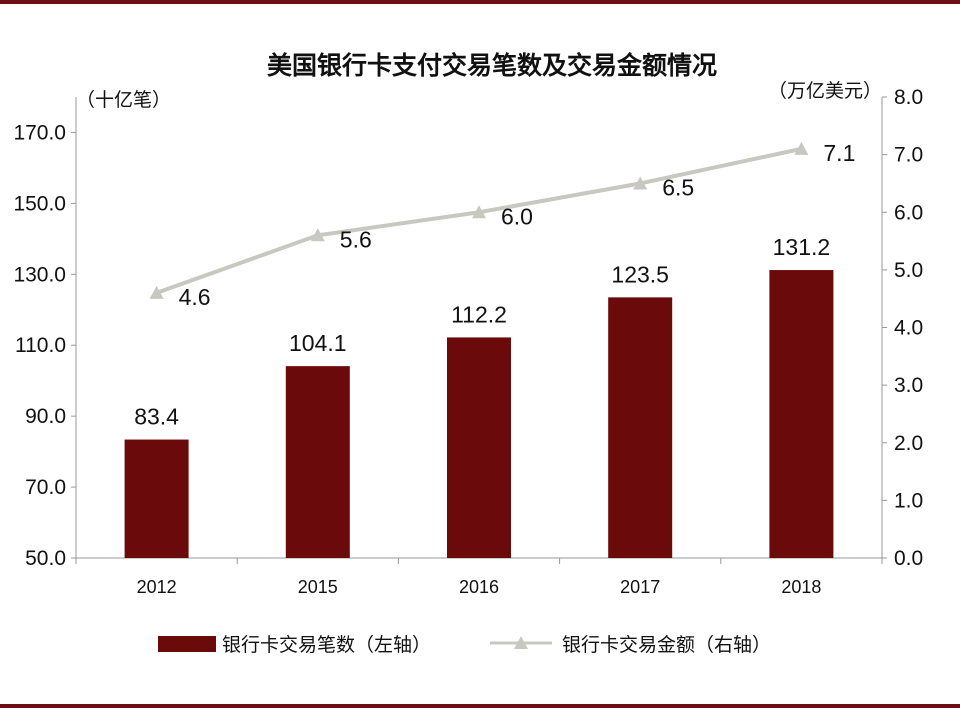 The width and height of the screenshot is (960, 708). What do you see at coordinates (45, 416) in the screenshot?
I see `left-tick-label: 90.0` at bounding box center [45, 416].